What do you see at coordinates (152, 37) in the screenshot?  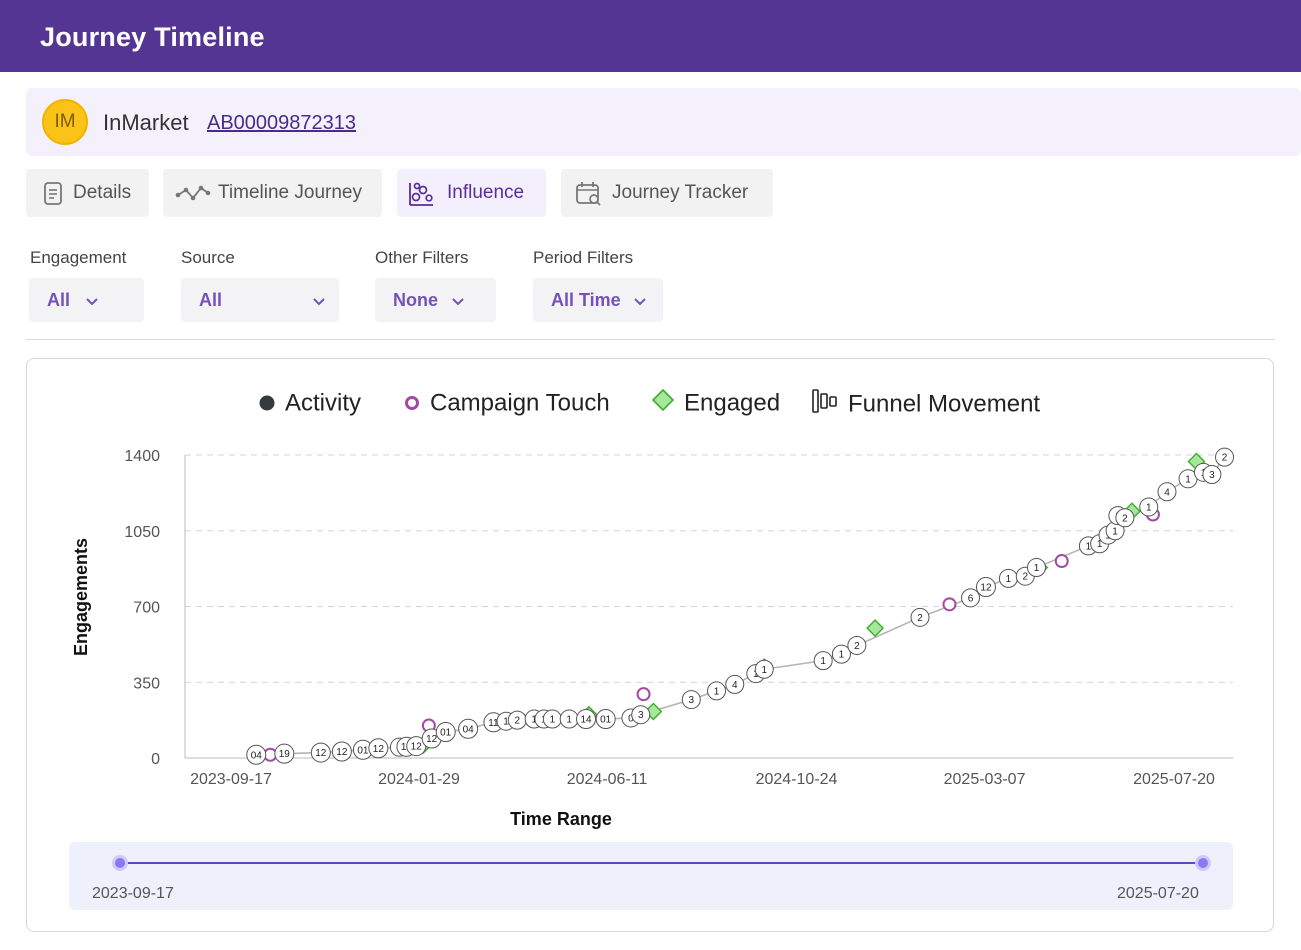 I see `page-title: Journey Timeline` at bounding box center [152, 37].